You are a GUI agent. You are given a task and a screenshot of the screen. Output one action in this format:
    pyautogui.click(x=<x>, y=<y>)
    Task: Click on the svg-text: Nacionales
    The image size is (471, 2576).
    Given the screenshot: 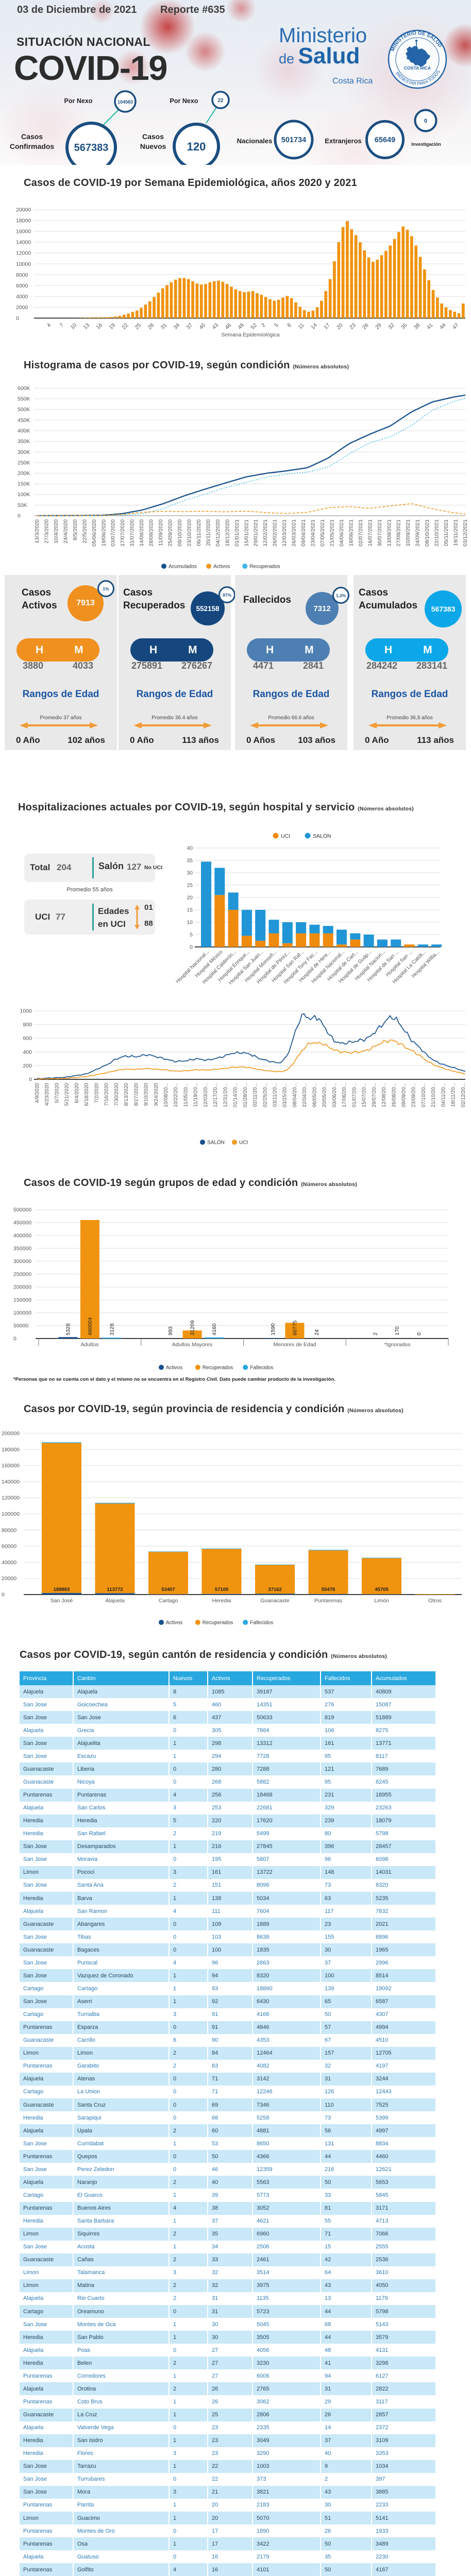 What is the action you would take?
    pyautogui.click(x=255, y=141)
    